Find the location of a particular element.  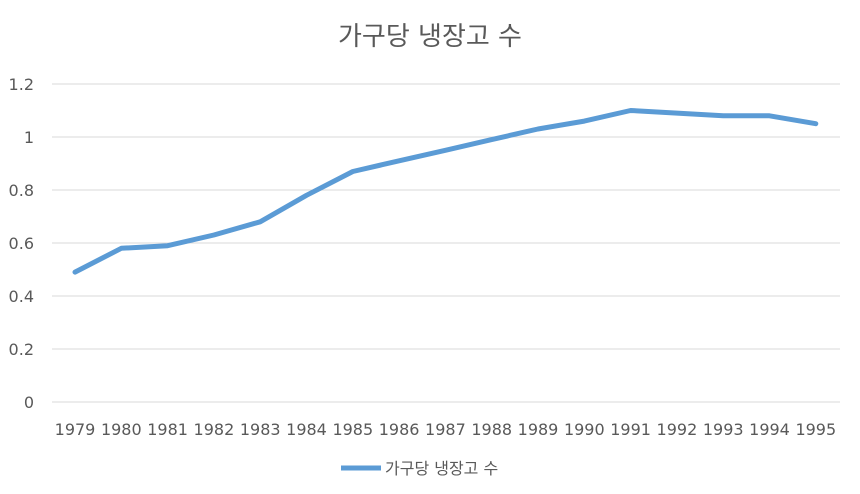

x-tick-label: 1984 is located at coordinates (306, 429).